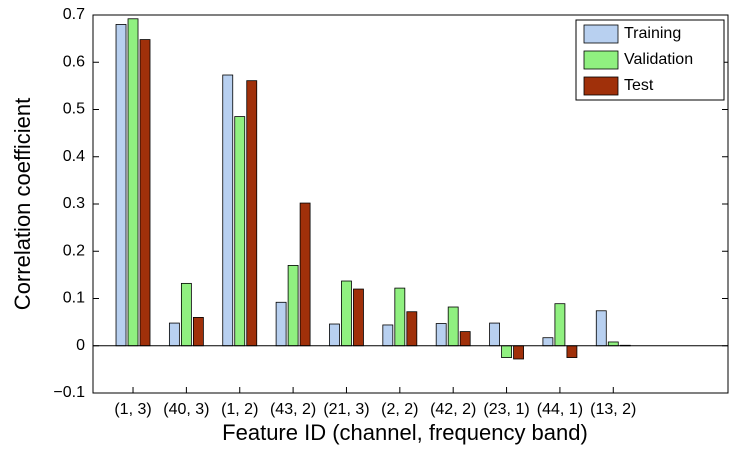 The height and width of the screenshot is (455, 734). I want to click on y-tick-label: 0.5, so click(74, 109).